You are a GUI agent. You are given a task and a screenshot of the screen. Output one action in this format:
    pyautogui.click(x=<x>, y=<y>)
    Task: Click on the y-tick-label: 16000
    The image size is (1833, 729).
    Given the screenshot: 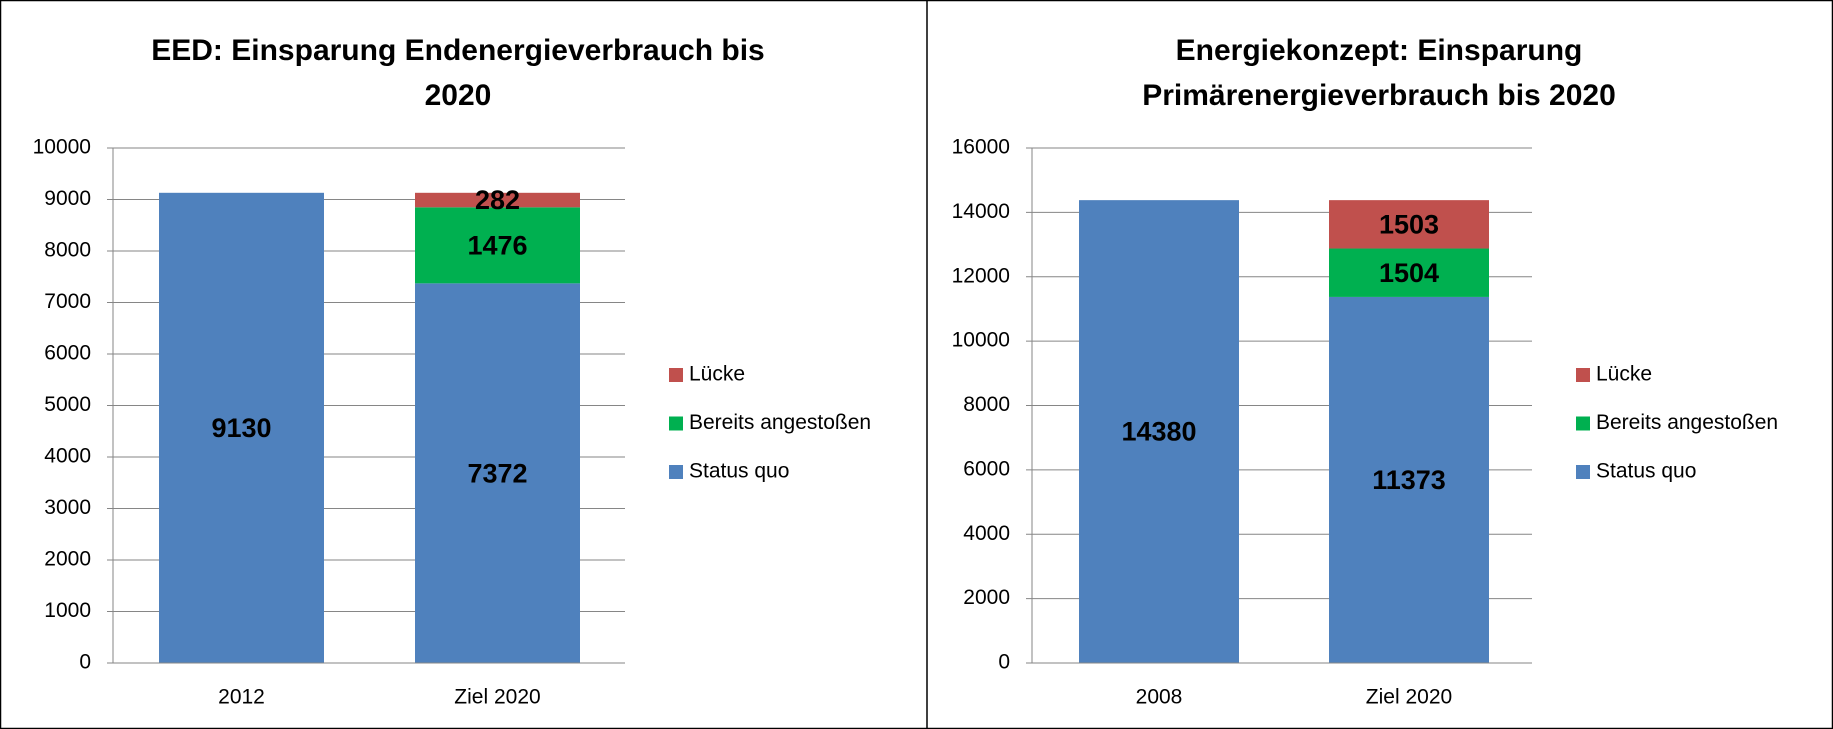 What is the action you would take?
    pyautogui.click(x=981, y=147)
    